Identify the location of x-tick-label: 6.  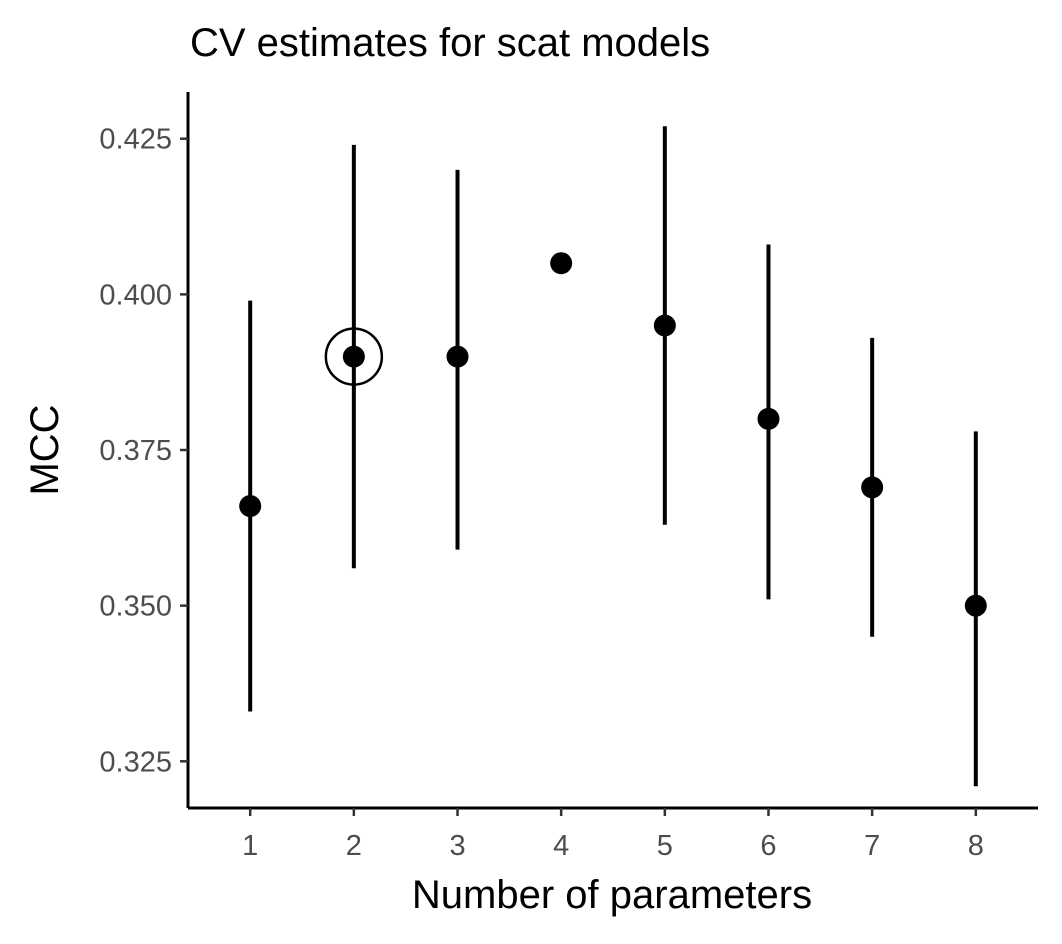
(768, 846).